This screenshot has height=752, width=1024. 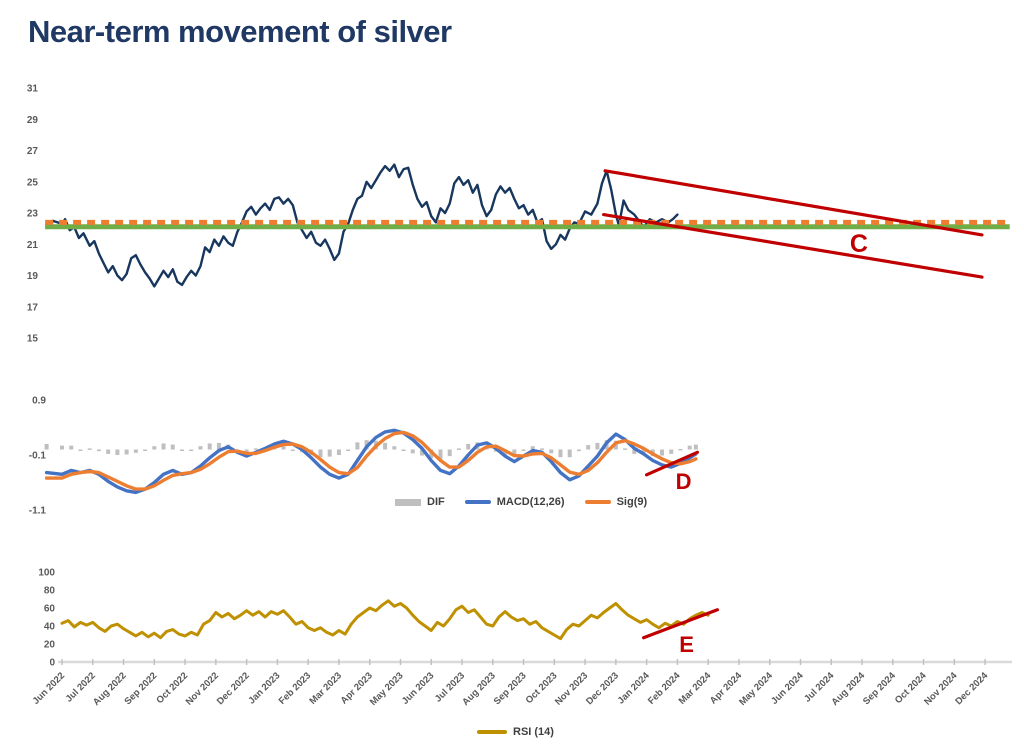 What do you see at coordinates (533, 732) in the screenshot?
I see `legend-label-rsi: RSI (14)` at bounding box center [533, 732].